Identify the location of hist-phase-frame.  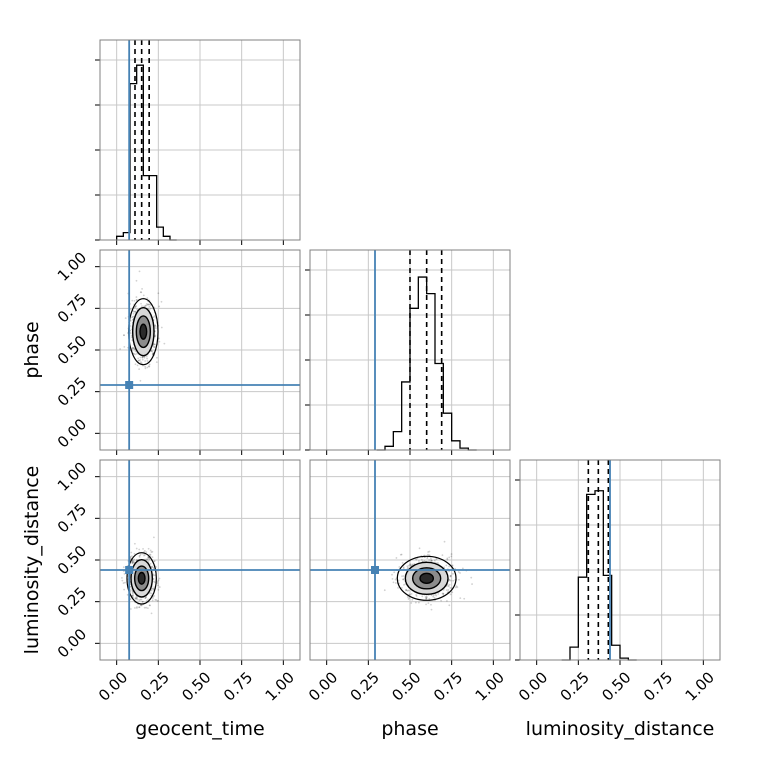
(410, 350).